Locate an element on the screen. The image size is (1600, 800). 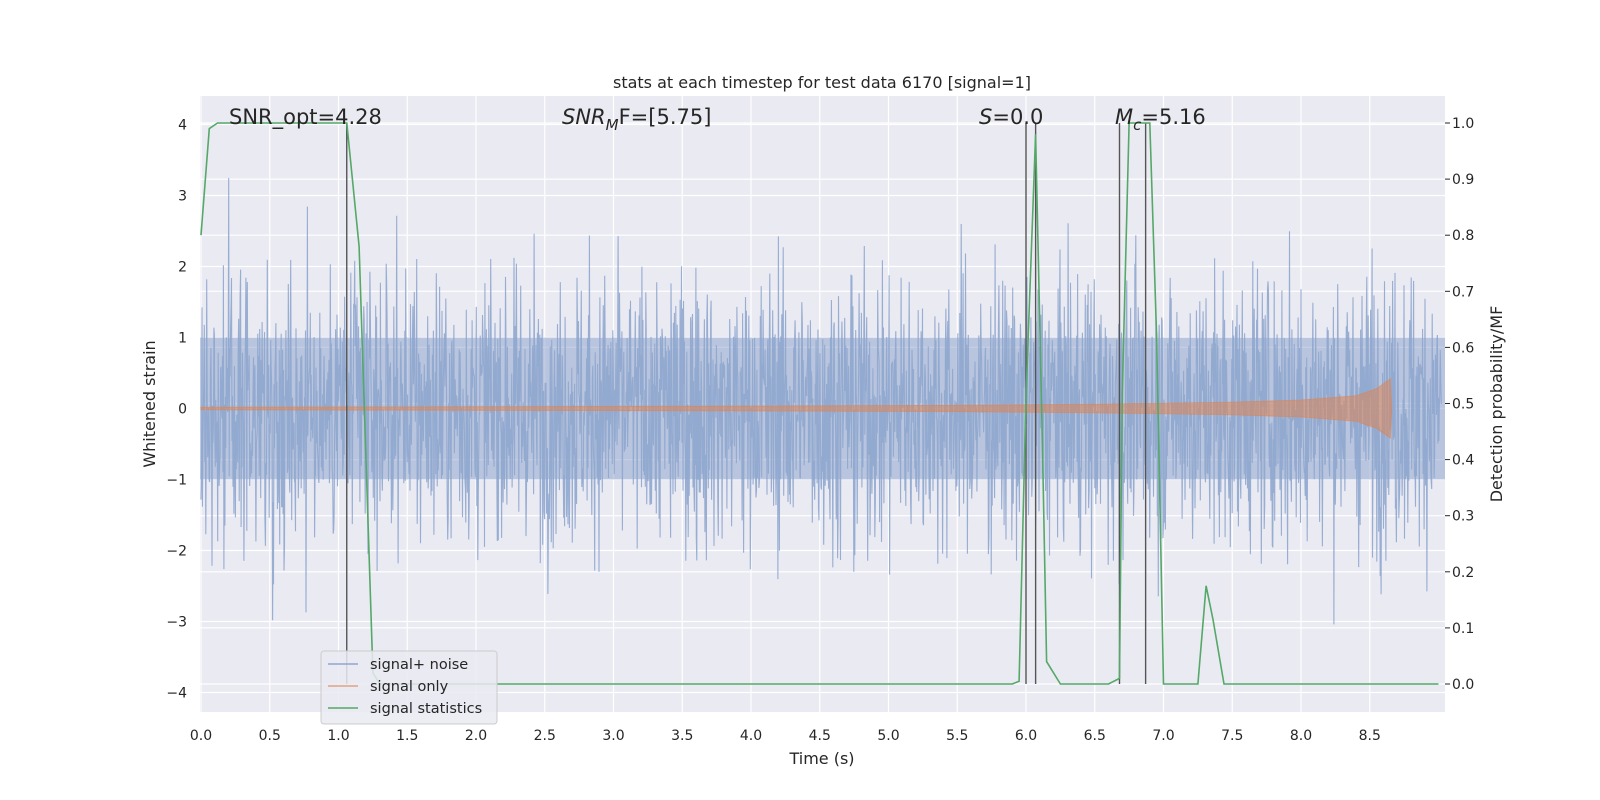
legend-label-signal-only: signal only is located at coordinates (409, 687).